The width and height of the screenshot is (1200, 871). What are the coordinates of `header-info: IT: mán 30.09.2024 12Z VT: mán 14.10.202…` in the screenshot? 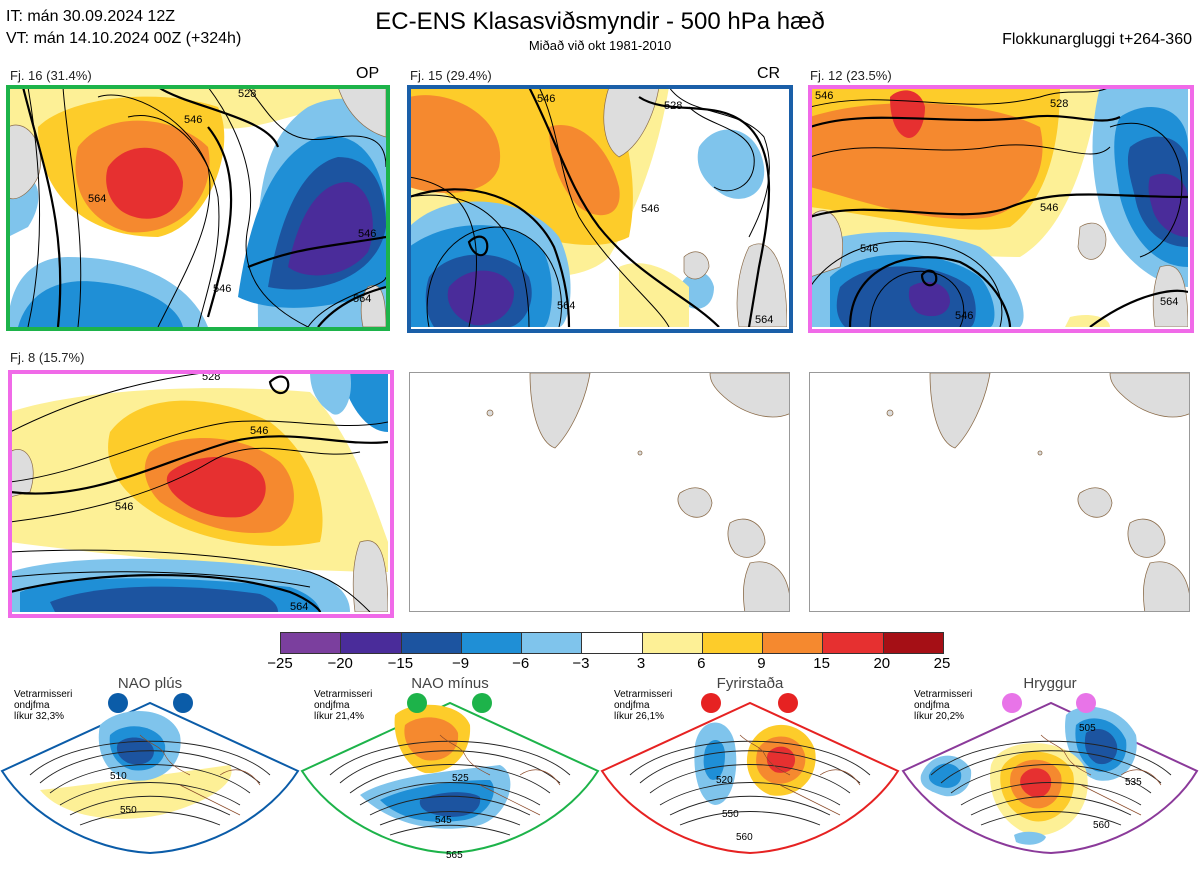 It's located at (123, 28).